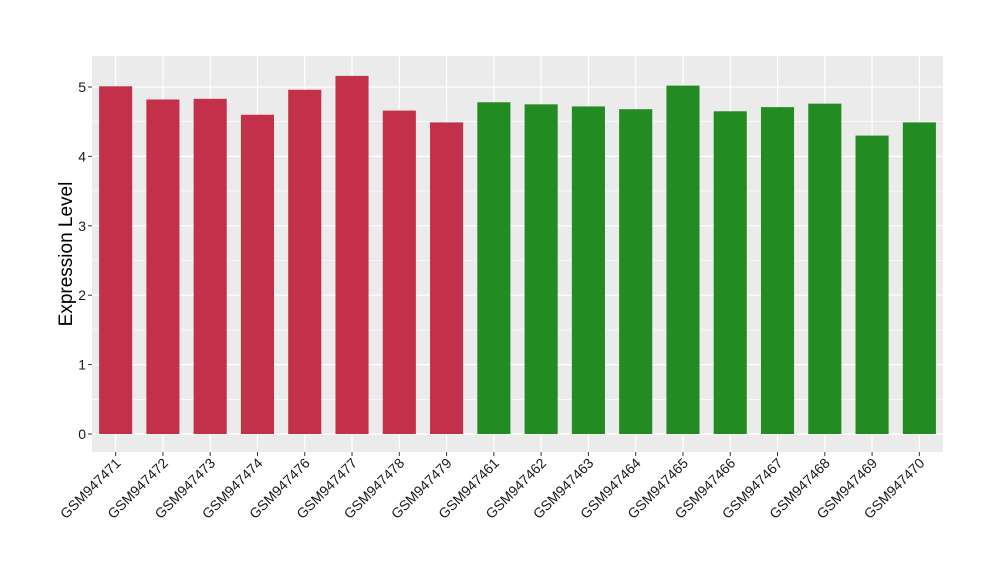 Image resolution: width=1000 pixels, height=580 pixels. I want to click on bar-GSM947467, so click(777, 270).